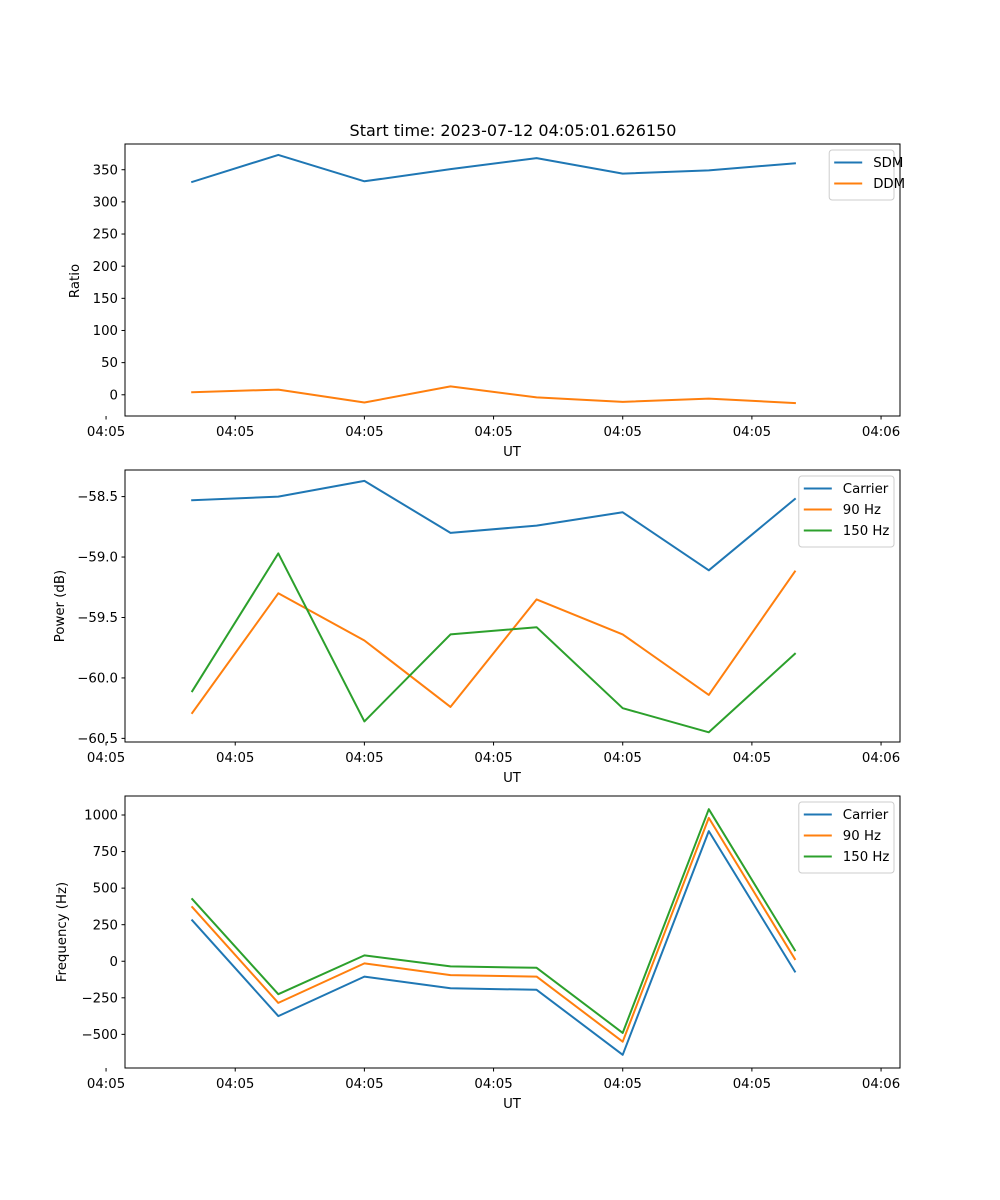  What do you see at coordinates (97, 497) in the screenshot?
I see `power-y-tick-label: −58.5` at bounding box center [97, 497].